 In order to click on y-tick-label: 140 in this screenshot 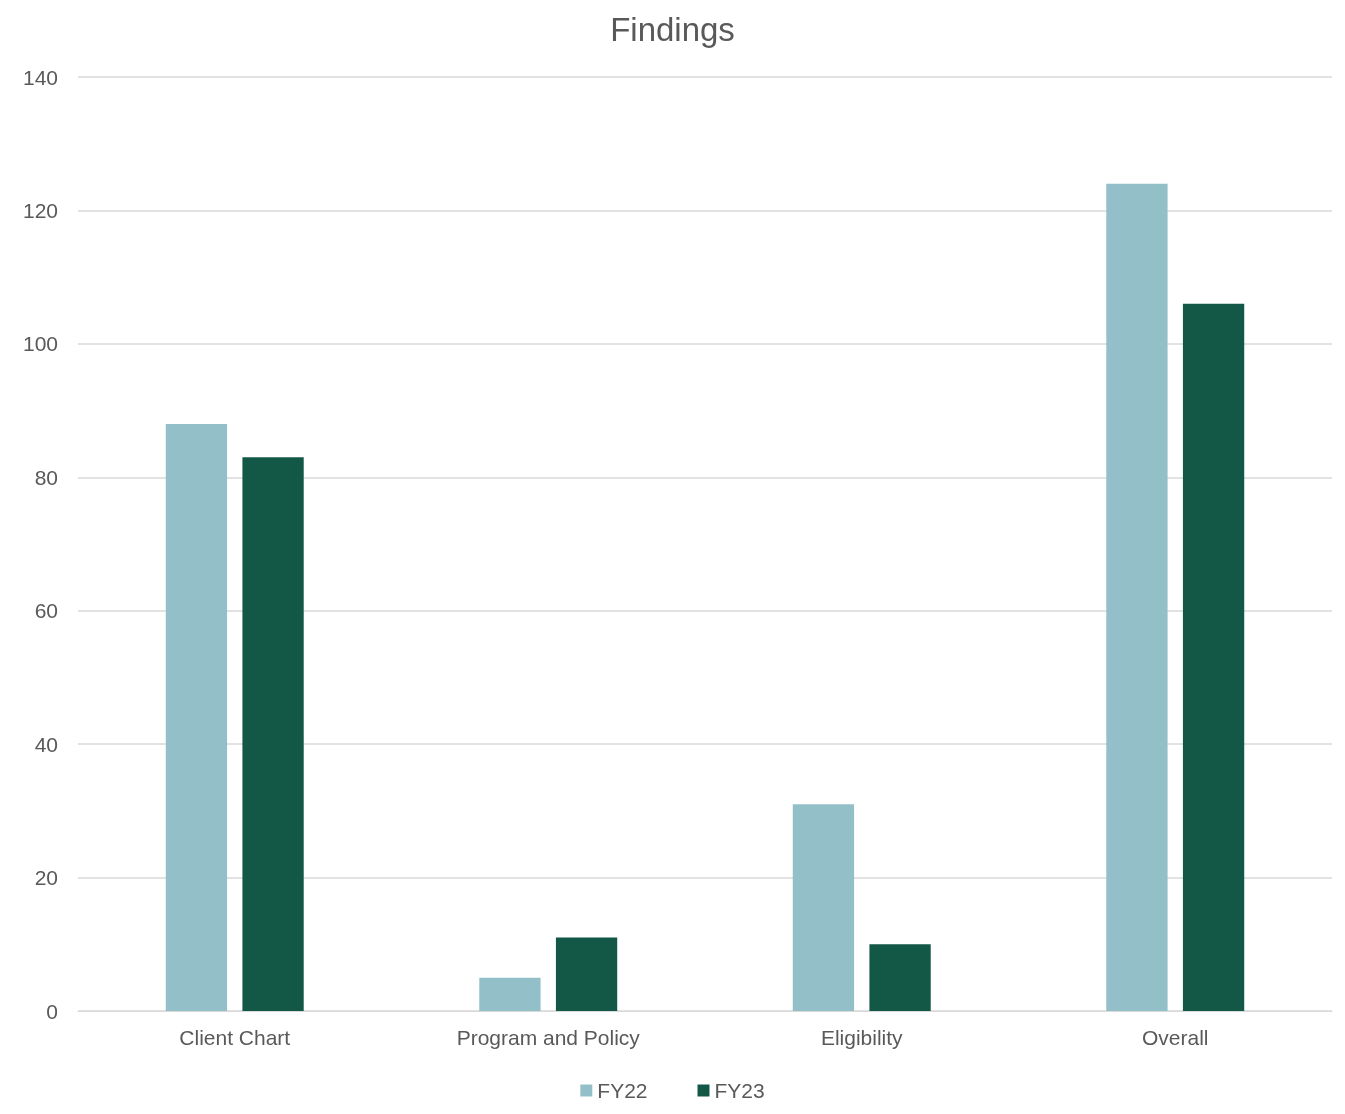, I will do `click(40, 77)`.